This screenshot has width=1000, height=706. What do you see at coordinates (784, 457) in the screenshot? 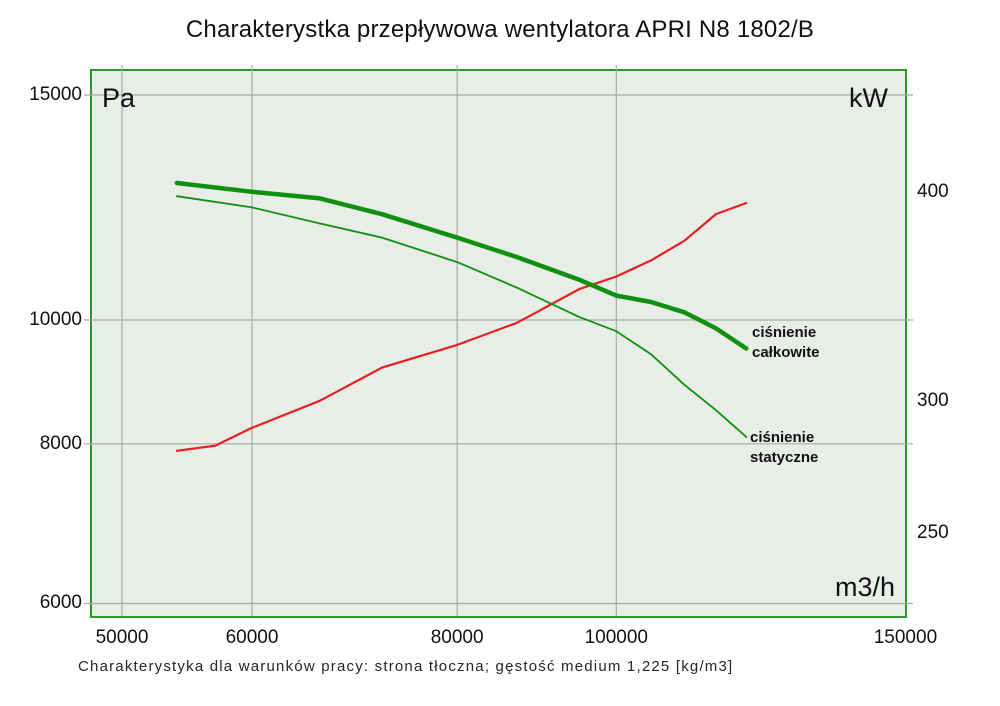
I see `curve-label-line: statyczne` at bounding box center [784, 457].